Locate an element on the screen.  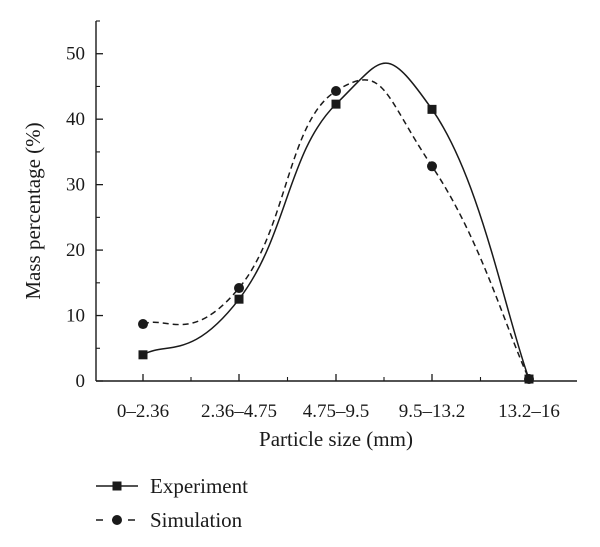
x-tick-label: 2.36–4.75 is located at coordinates (239, 411).